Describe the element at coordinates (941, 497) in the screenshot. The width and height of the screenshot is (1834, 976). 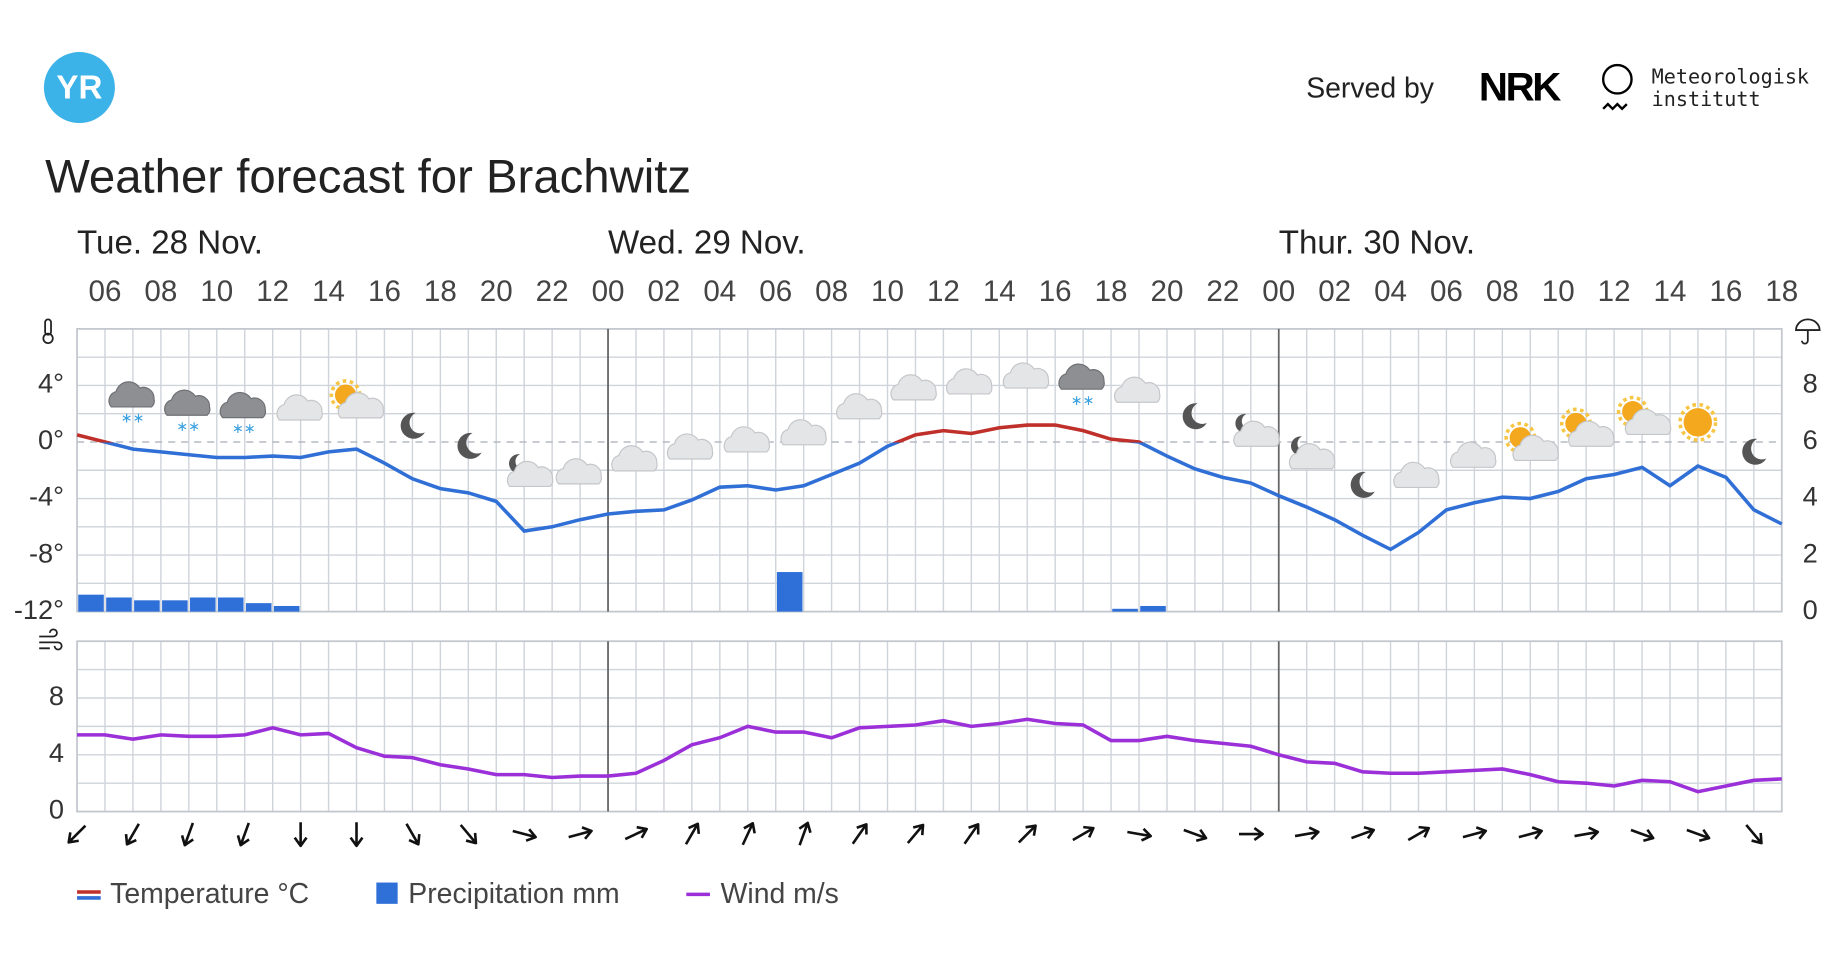
I see `temperature-line` at that location.